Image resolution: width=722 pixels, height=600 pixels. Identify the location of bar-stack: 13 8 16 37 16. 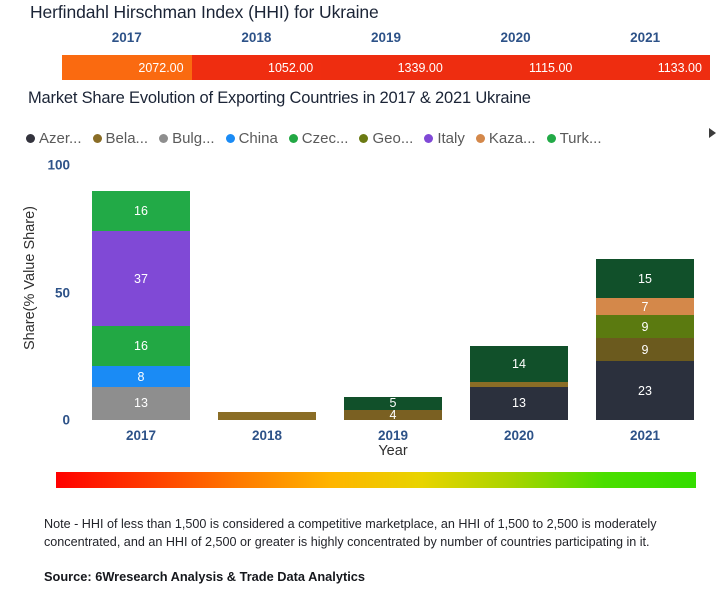
(141, 305).